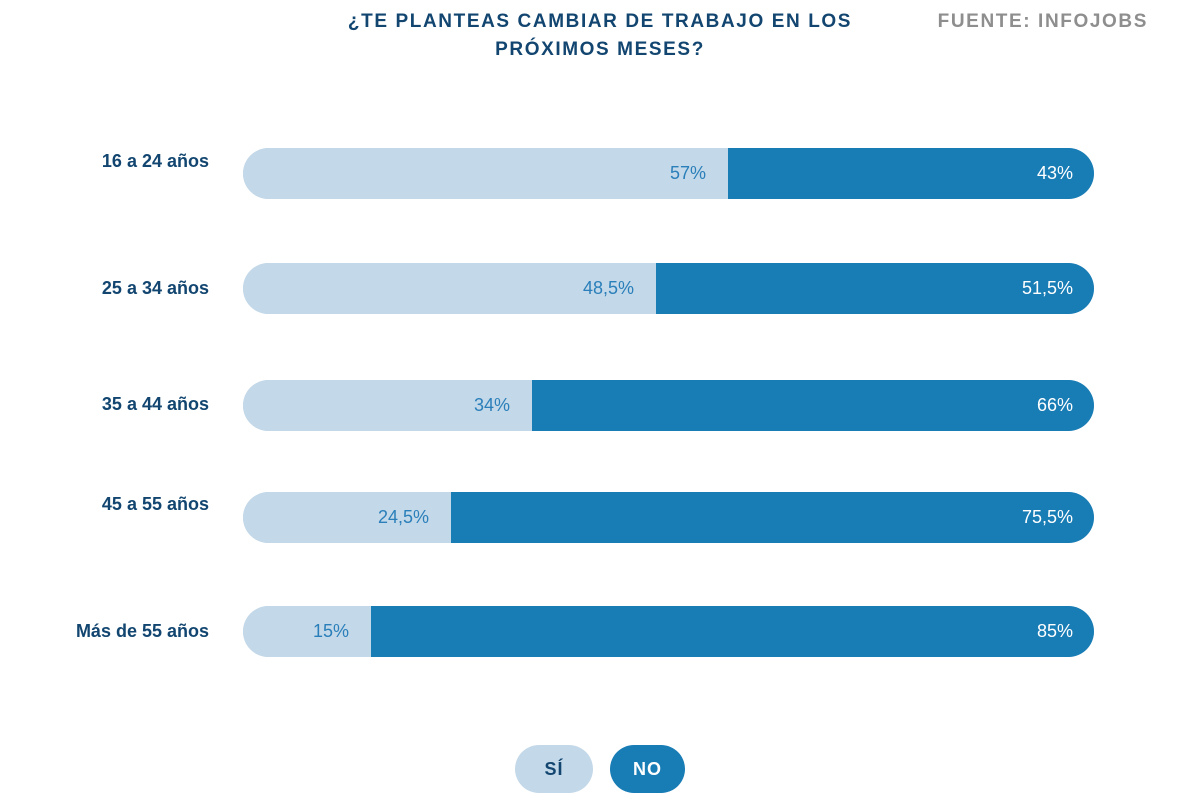 This screenshot has height=800, width=1200. I want to click on legend-yes: SÍ, so click(554, 769).